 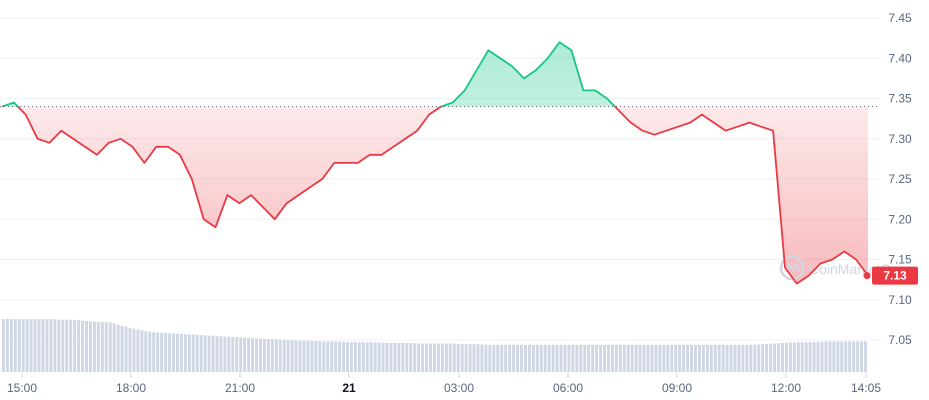 I want to click on y-tick-label: 7.25, so click(x=900, y=179).